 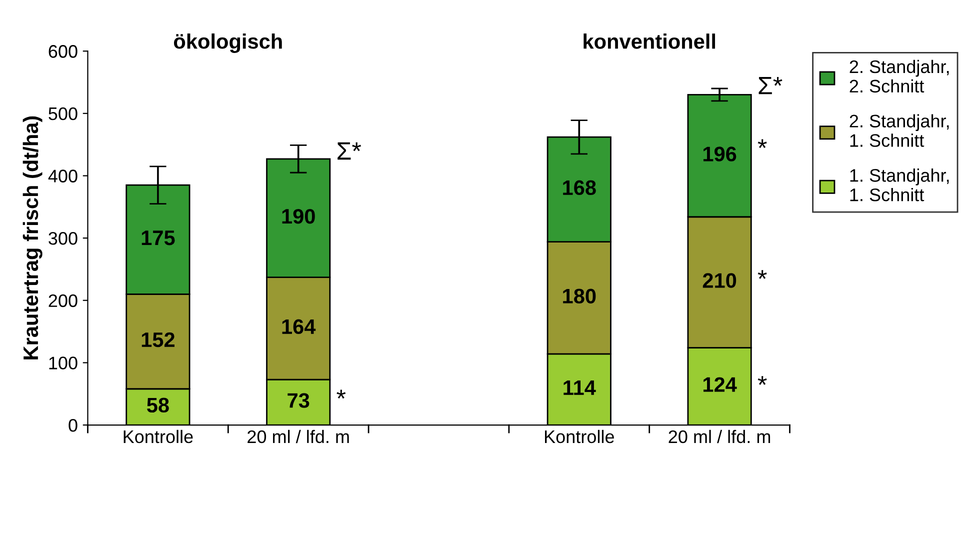 What do you see at coordinates (899, 130) in the screenshot?
I see `legend-label: 2. Standjahr, 1. Schnitt` at bounding box center [899, 130].